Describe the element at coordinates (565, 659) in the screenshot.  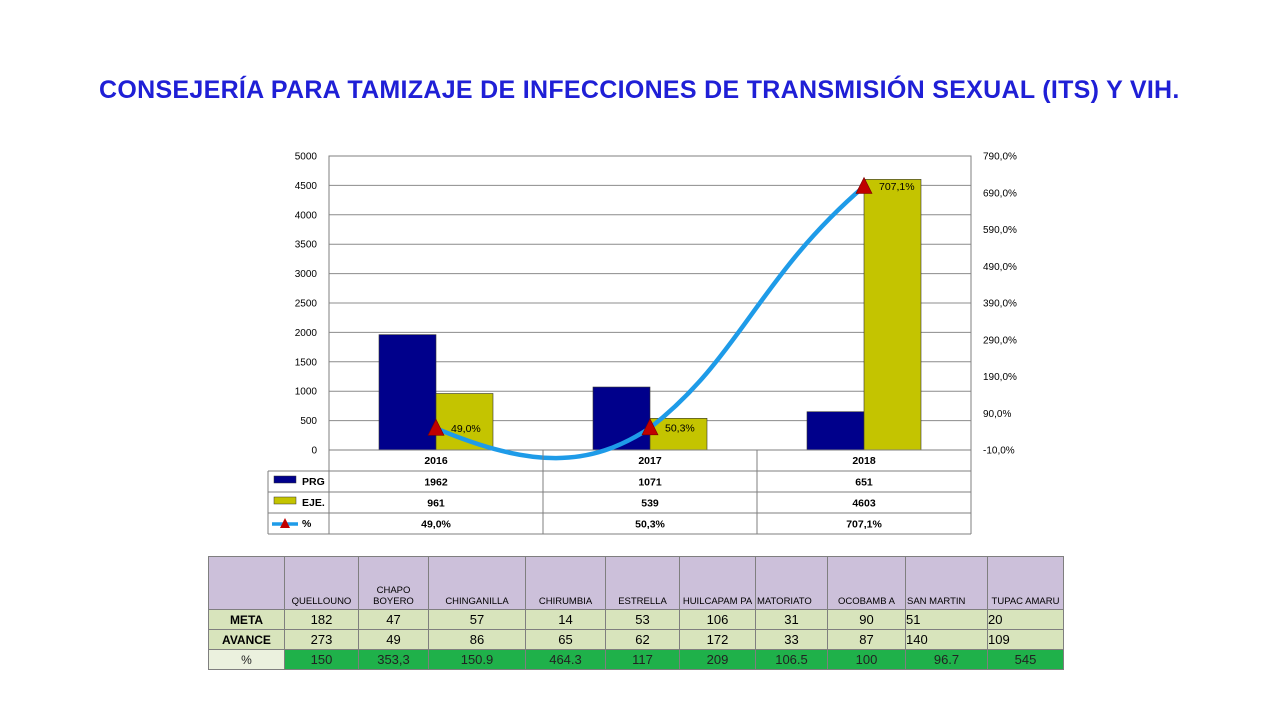
I see `table-cell: 464.3` at that location.